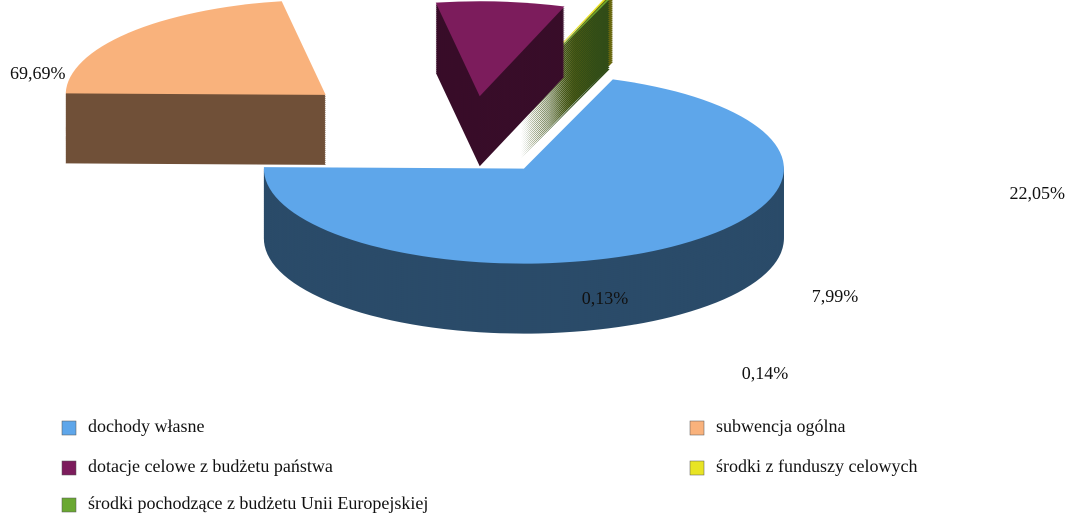  Describe the element at coordinates (780, 426) in the screenshot. I see `legend-label: subwencja ogólna` at that location.